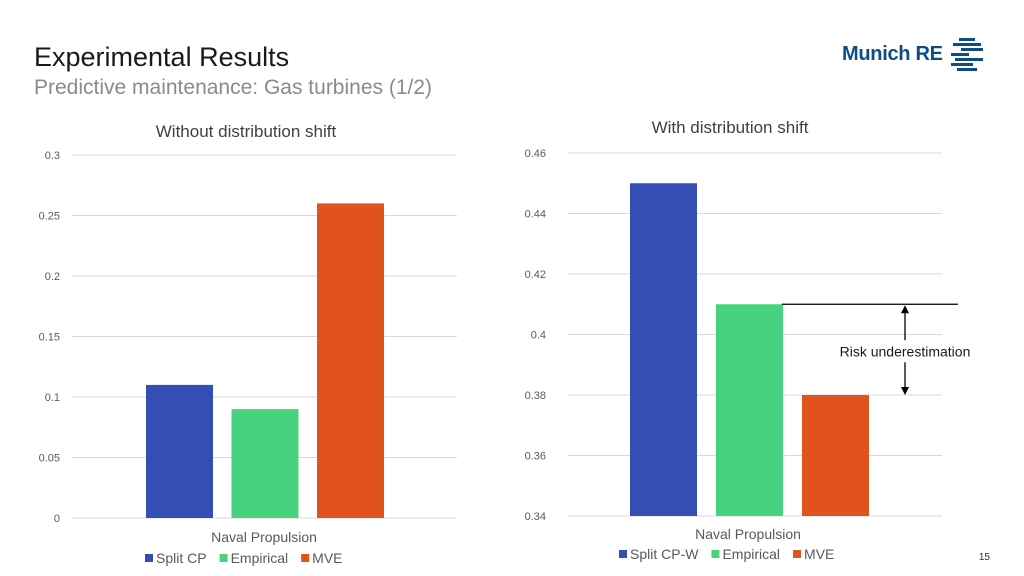  Describe the element at coordinates (52, 398) in the screenshot. I see `y-tick-label: 0.1` at that location.